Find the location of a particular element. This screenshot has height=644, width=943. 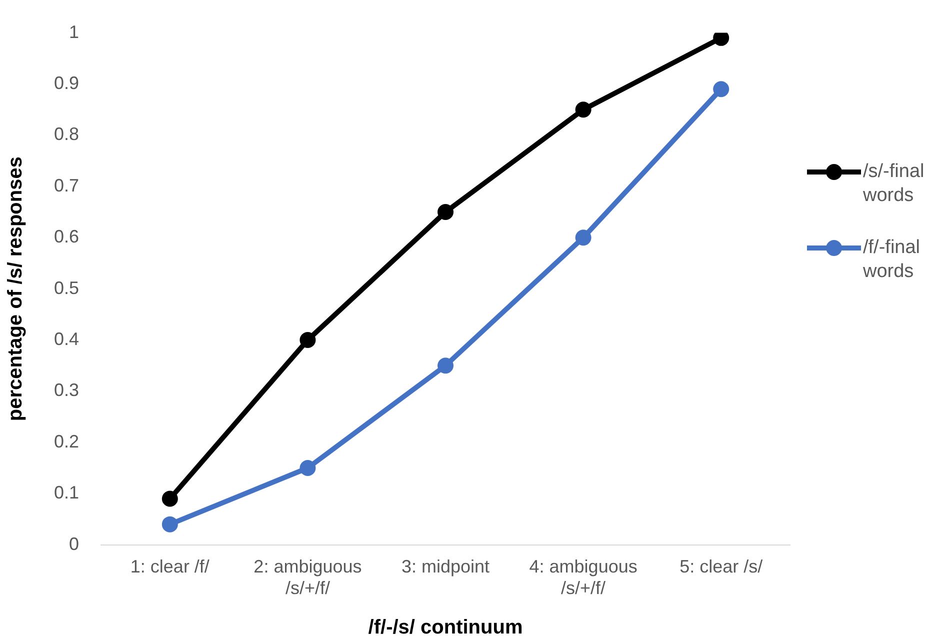

y-tick-label: 0.3 is located at coordinates (67, 390).